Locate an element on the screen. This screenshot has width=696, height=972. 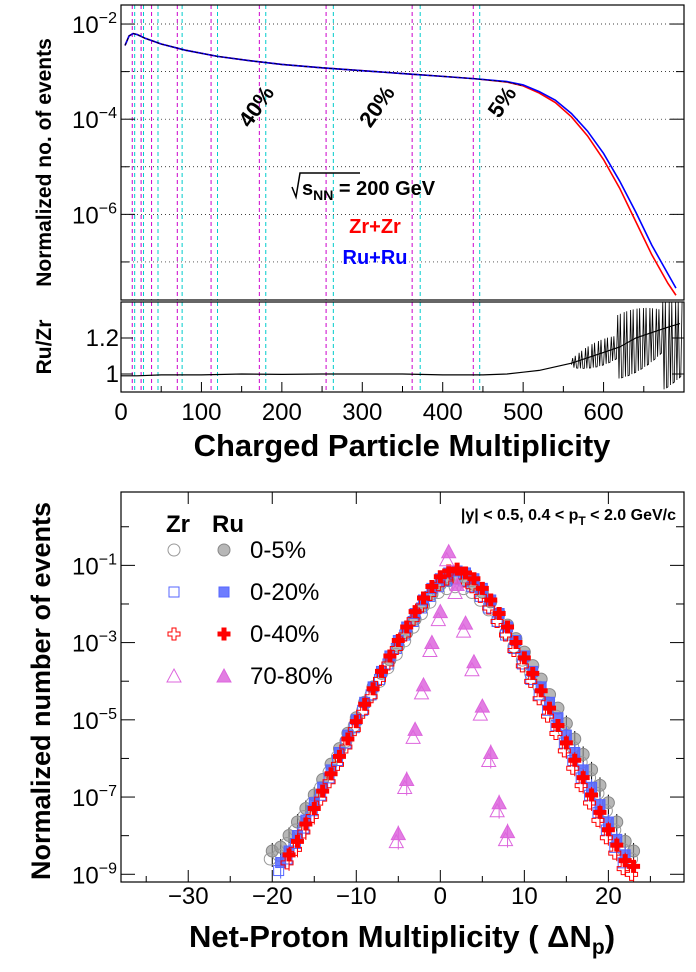
legend-box is located at coordinates (257, 600).